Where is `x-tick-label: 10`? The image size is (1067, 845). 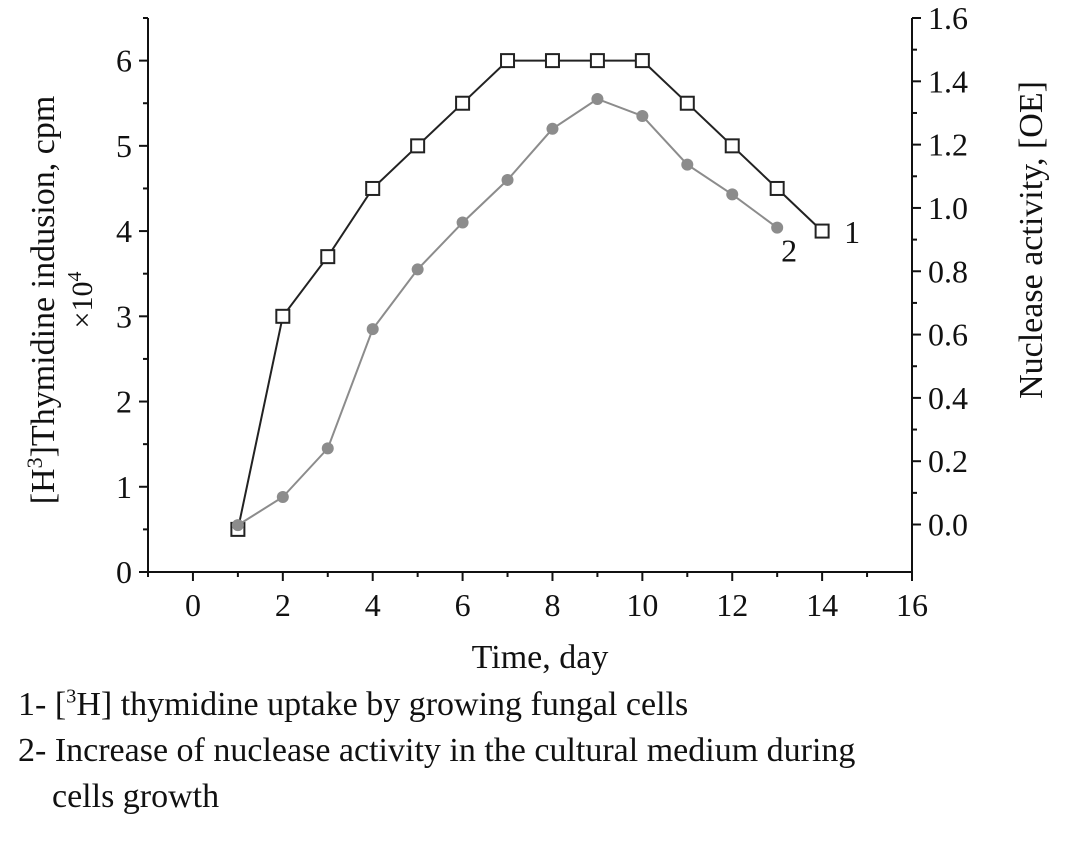
x-tick-label: 10 is located at coordinates (642, 605).